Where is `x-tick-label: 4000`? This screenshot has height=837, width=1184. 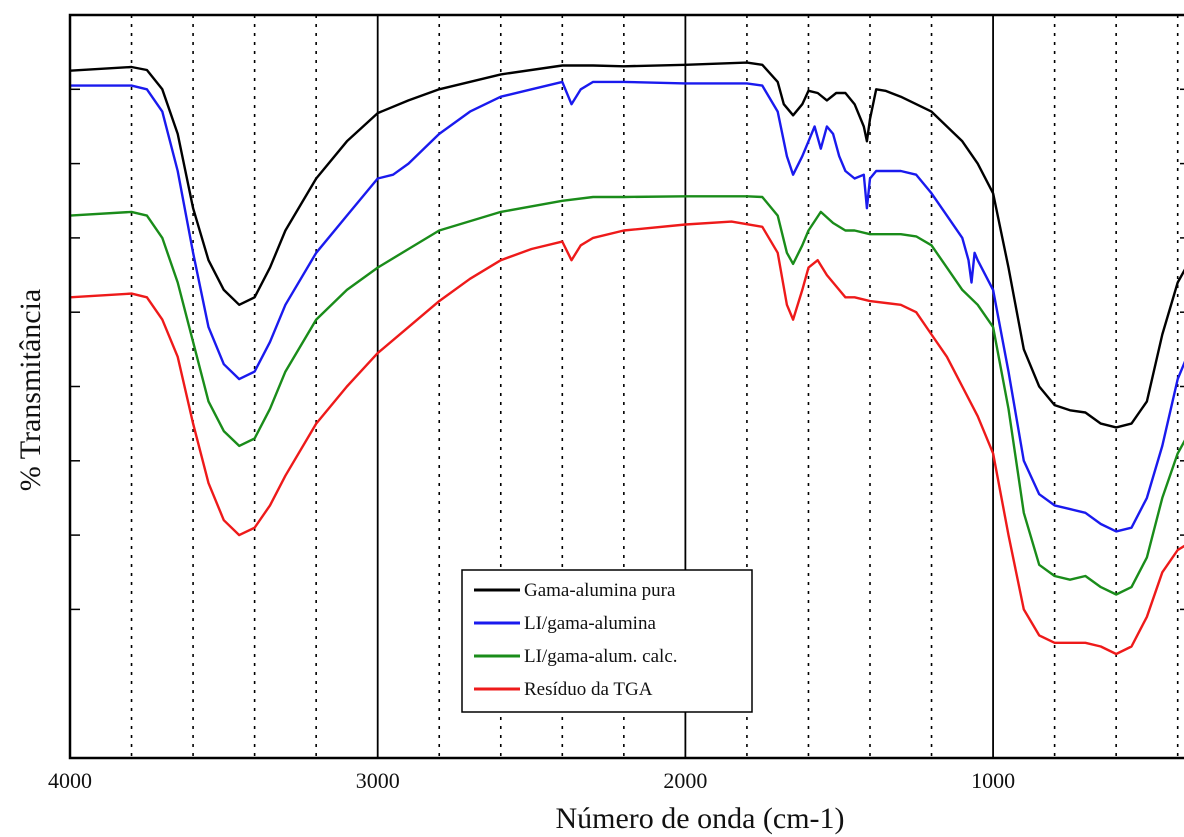 x-tick-label: 4000 is located at coordinates (70, 780).